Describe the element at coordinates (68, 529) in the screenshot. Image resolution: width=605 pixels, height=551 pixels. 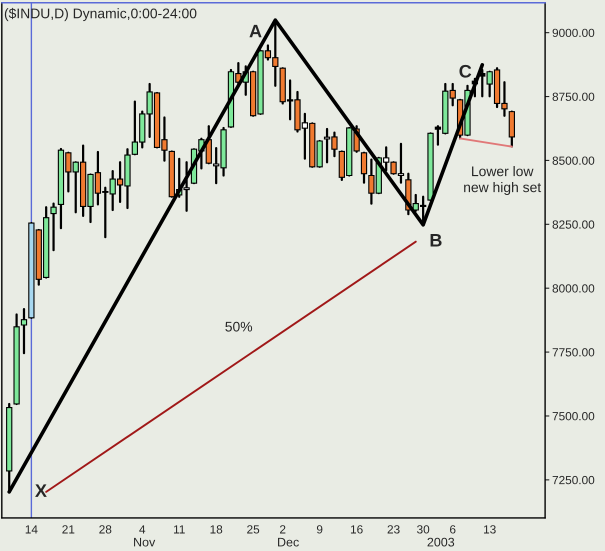
I see `x-tick-label: 21` at that location.